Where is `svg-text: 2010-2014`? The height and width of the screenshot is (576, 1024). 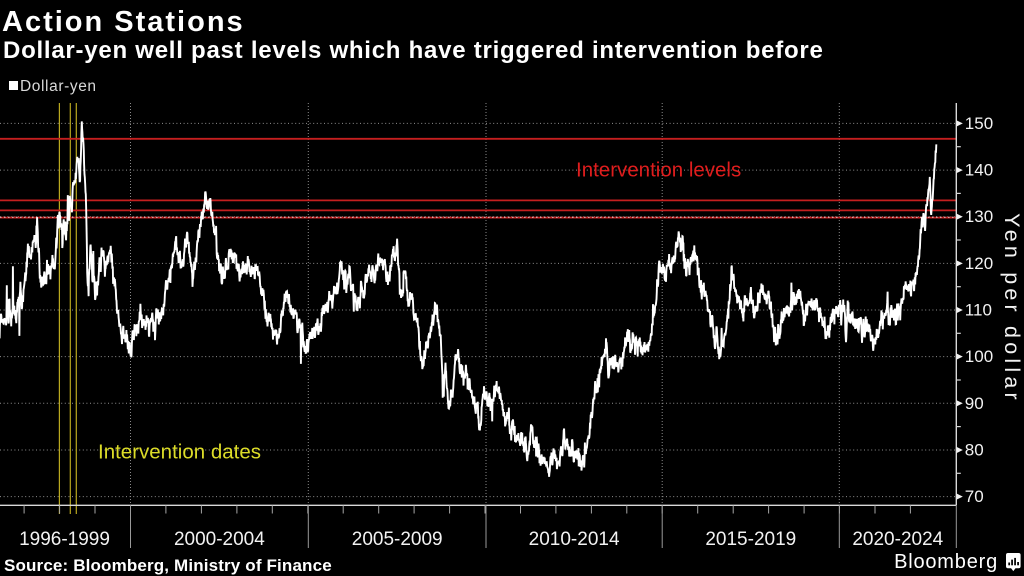 svg-text: 2010-2014 is located at coordinates (574, 539).